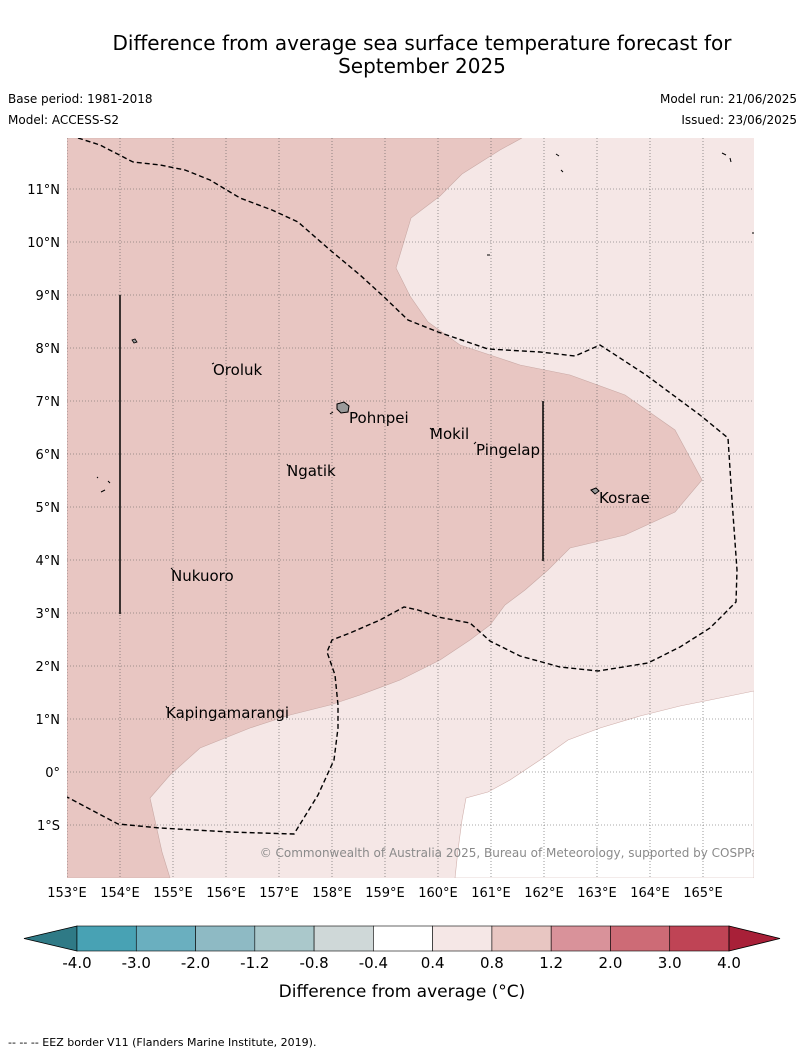  What do you see at coordinates (226, 893) in the screenshot?
I see `longitude-label: 156°E` at bounding box center [226, 893].